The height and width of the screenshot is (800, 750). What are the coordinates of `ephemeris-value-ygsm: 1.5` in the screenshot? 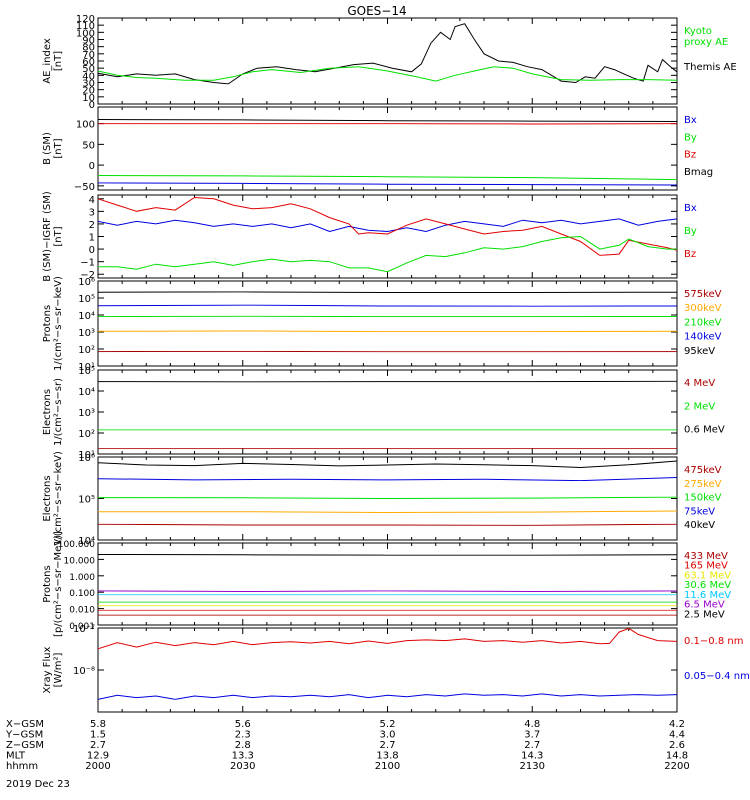 It's located at (98, 735).